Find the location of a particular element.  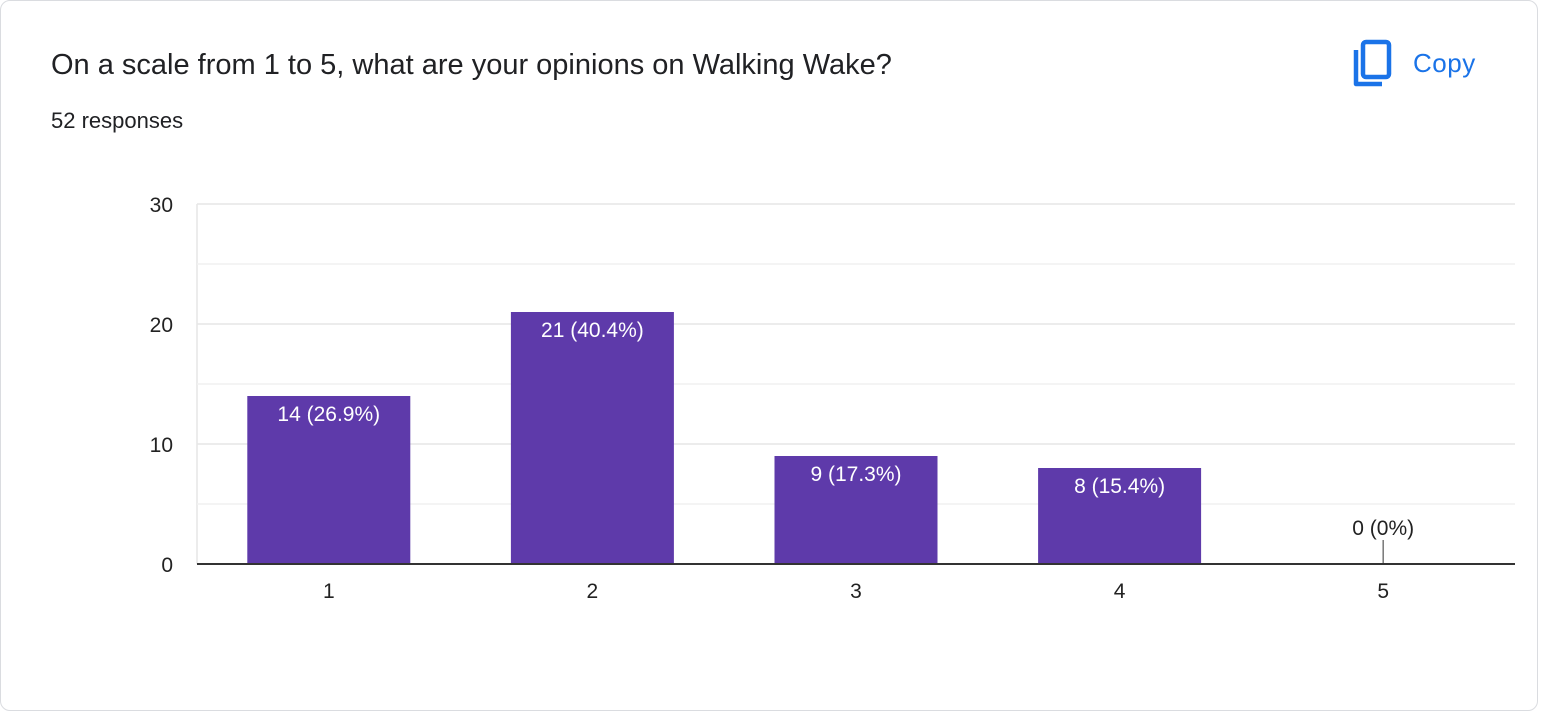

bar-data-label: 8 (15.4%) is located at coordinates (1119, 486).